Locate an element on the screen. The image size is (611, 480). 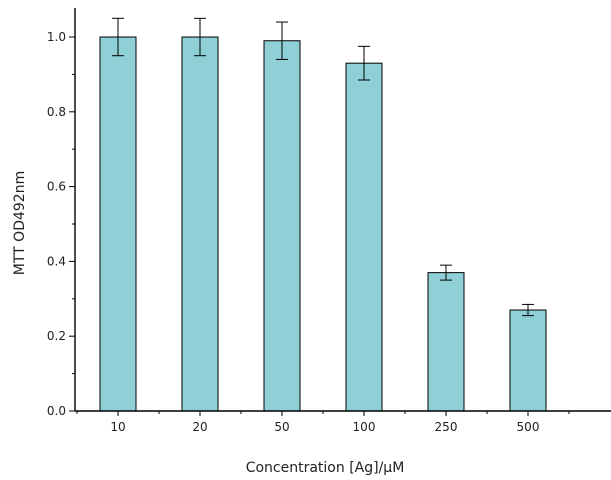
y-ticks: 0.0 0.2 0.4 0.6 0.8 1.0 is located at coordinates (61, 224).